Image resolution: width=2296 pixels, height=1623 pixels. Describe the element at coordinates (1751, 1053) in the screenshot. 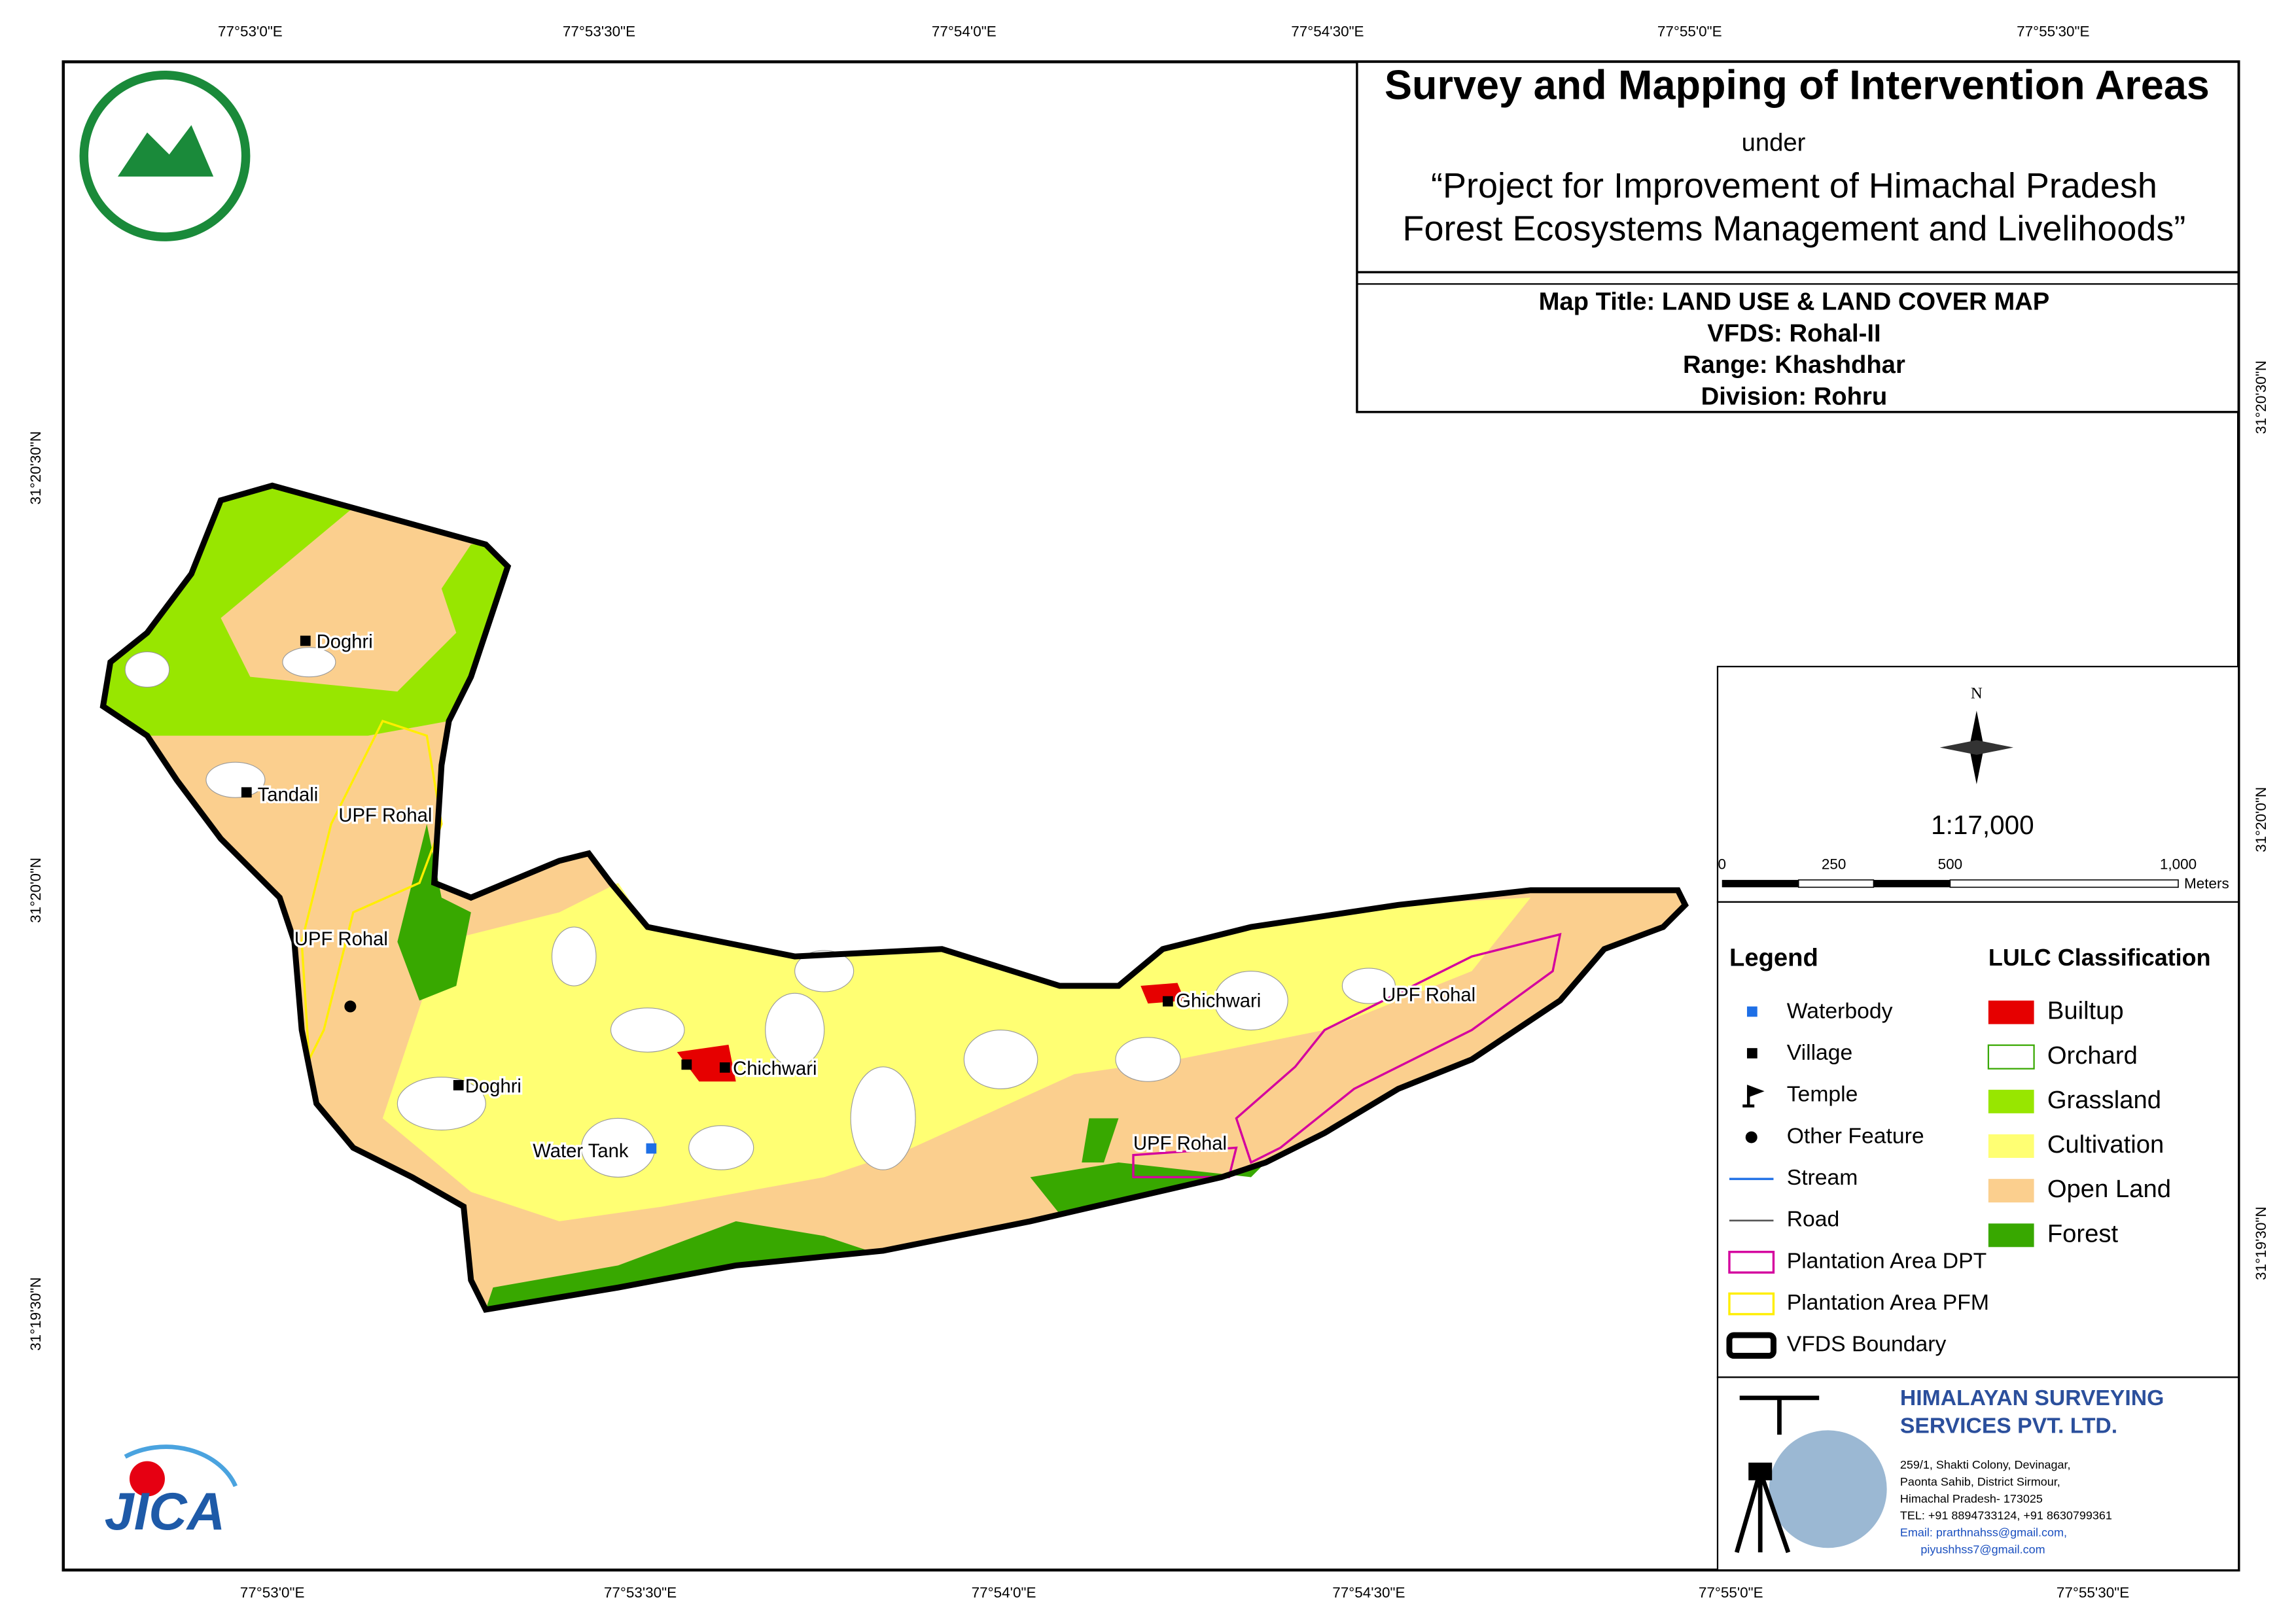

I see `village-swatch` at that location.